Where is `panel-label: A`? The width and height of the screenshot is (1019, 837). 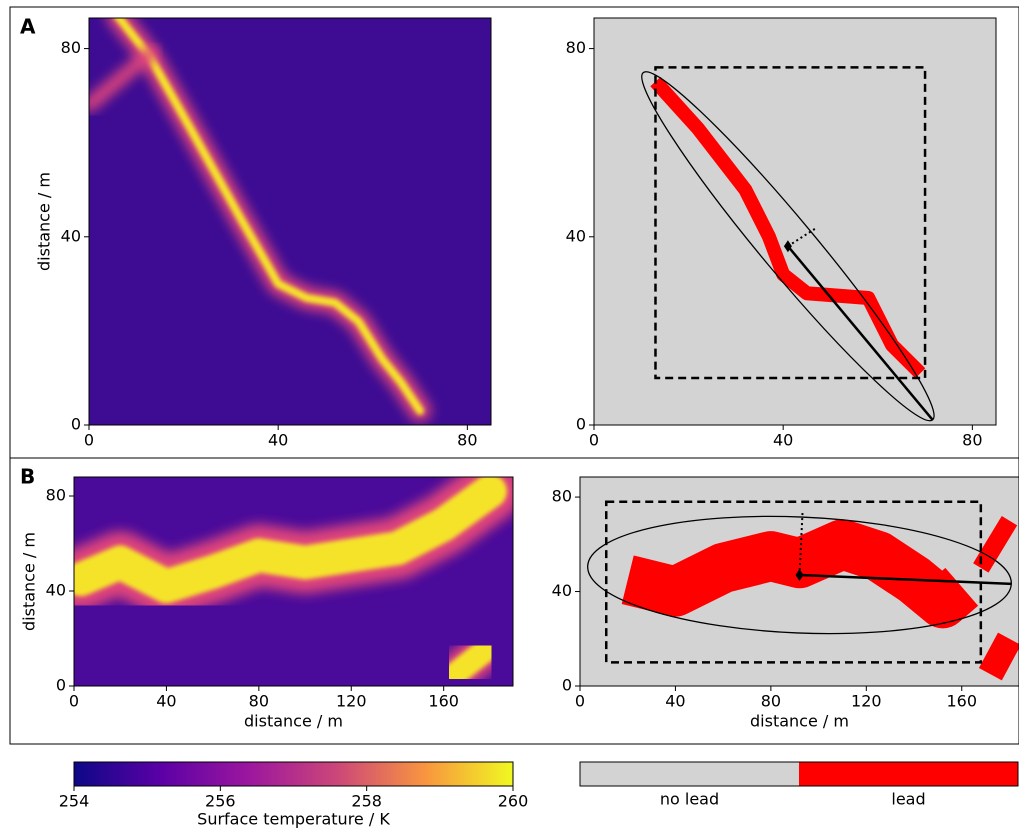
panel-label: A is located at coordinates (28, 27).